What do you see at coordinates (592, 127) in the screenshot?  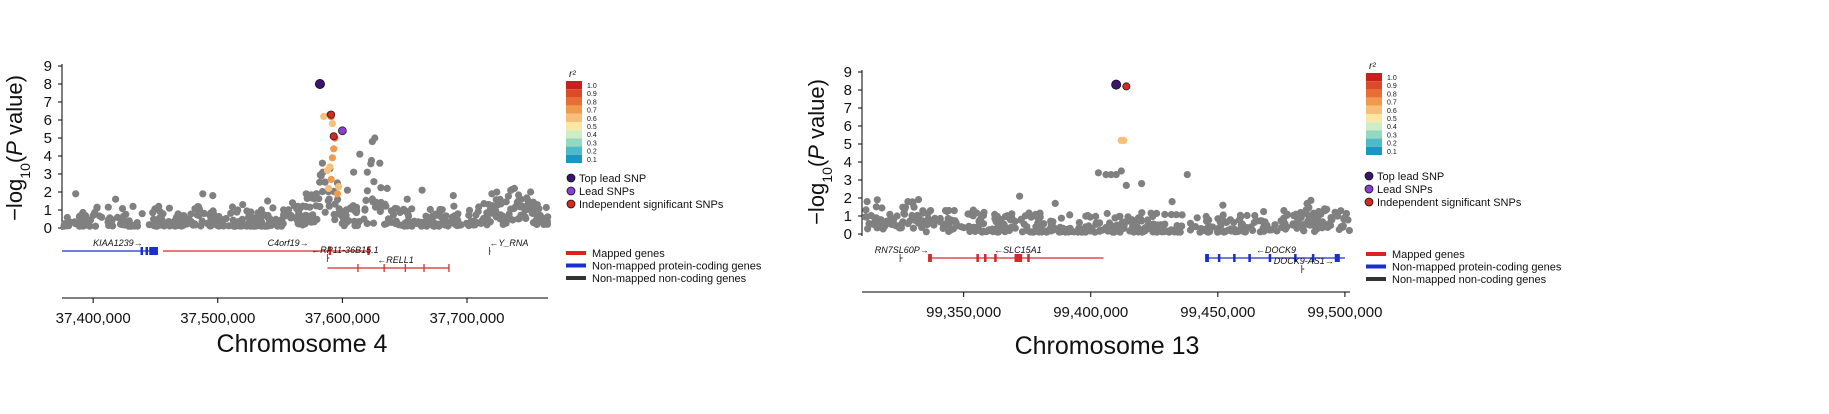 I see `r2-legend-label: 0.5` at bounding box center [592, 127].